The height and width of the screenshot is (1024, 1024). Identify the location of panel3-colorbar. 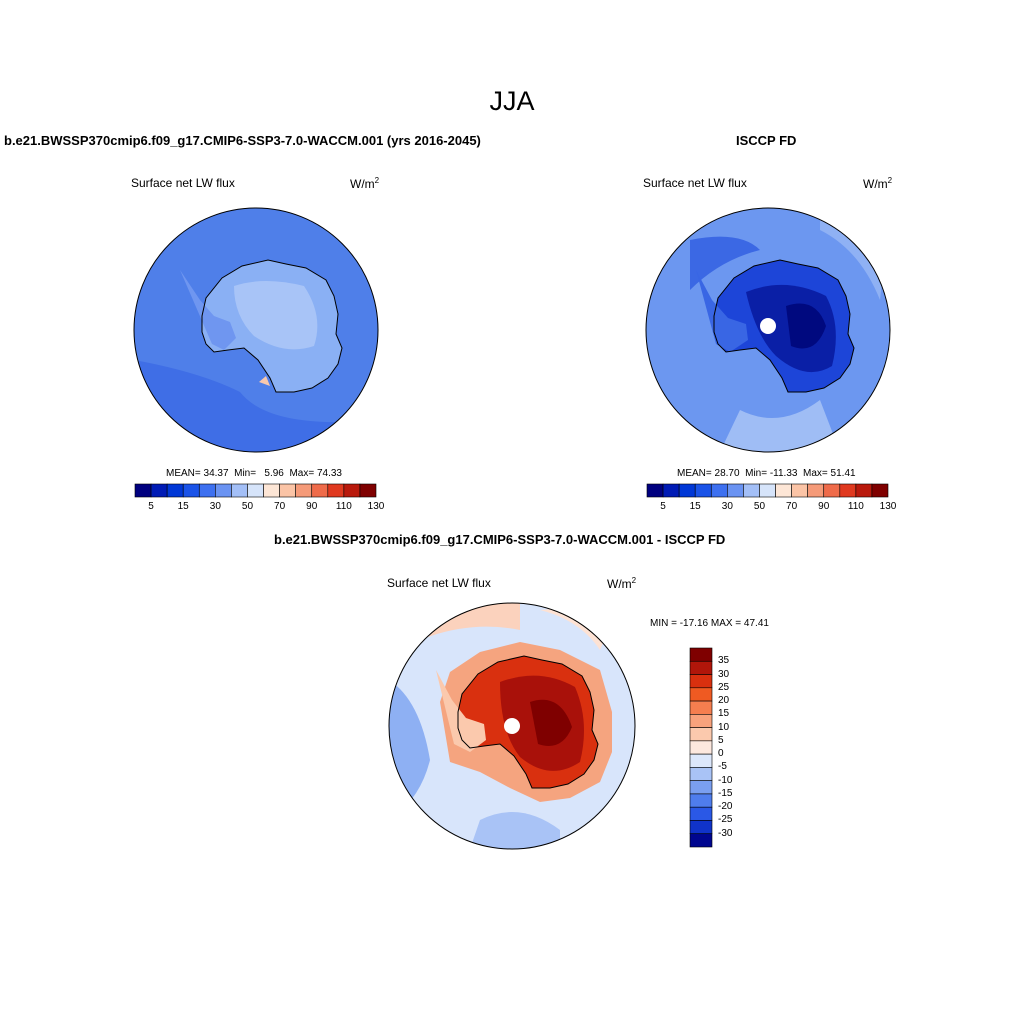
(701, 747).